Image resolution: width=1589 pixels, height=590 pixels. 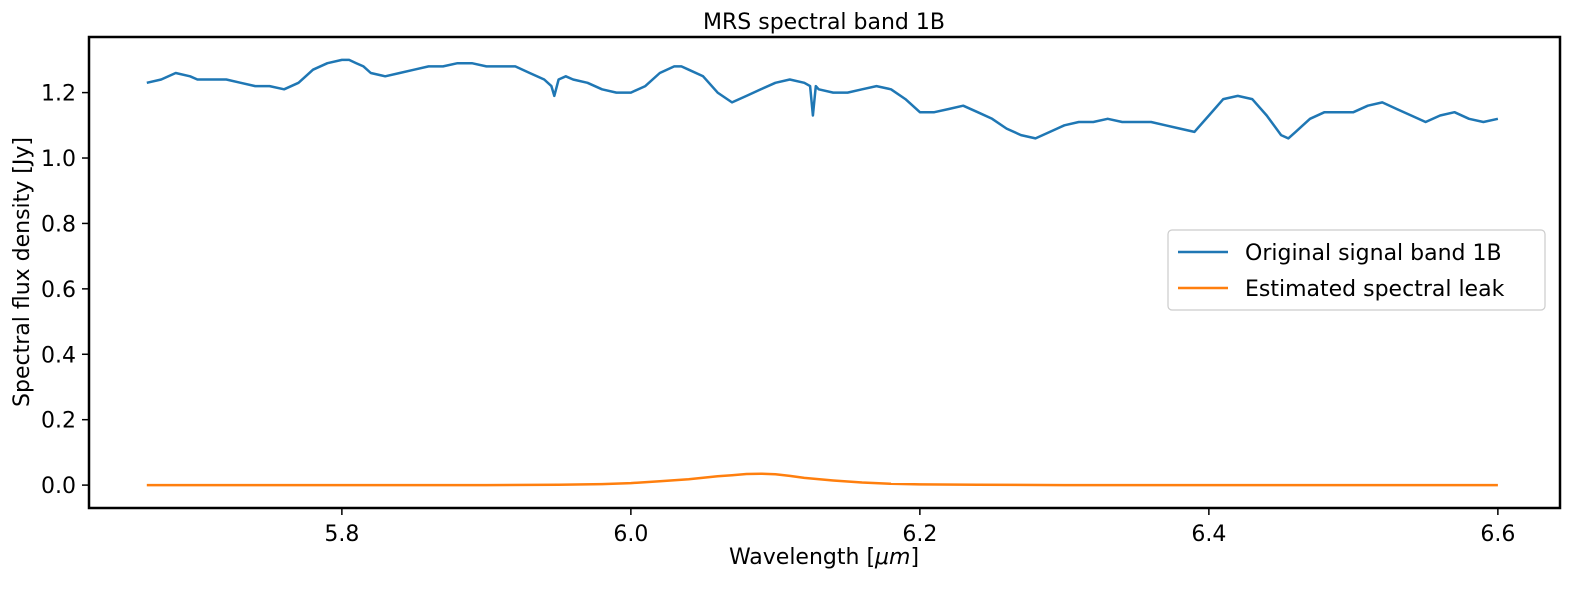 I want to click on legend-box, so click(x=1356, y=270).